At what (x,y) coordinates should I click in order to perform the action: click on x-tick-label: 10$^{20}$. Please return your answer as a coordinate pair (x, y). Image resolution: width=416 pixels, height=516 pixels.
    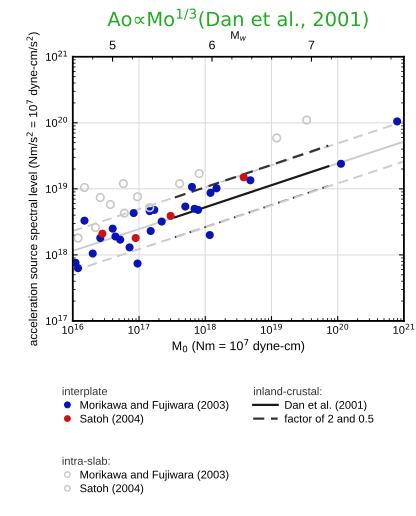
    Looking at the image, I should click on (337, 329).